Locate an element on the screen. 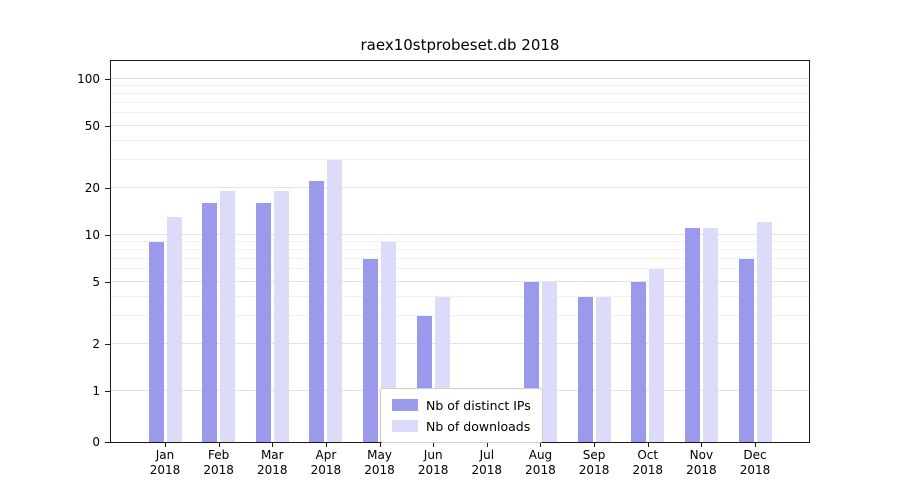 The width and height of the screenshot is (900, 500). x-tick-label-dec: Dec 2018 is located at coordinates (755, 462).